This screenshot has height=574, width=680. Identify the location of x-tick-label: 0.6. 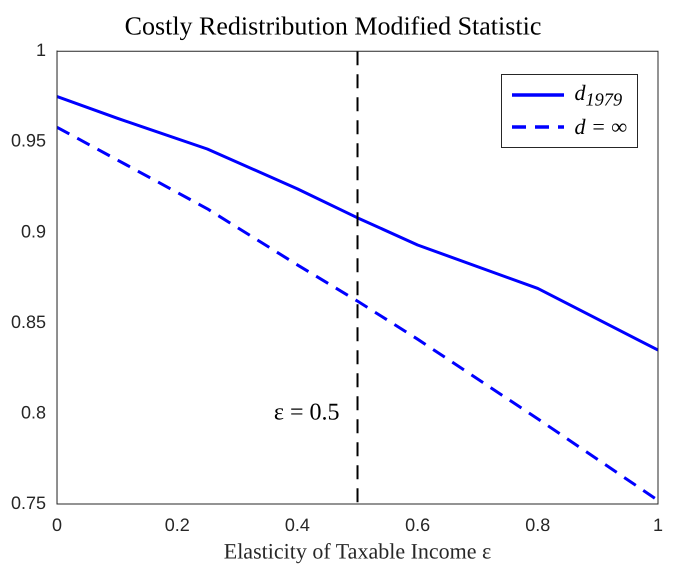
(417, 524).